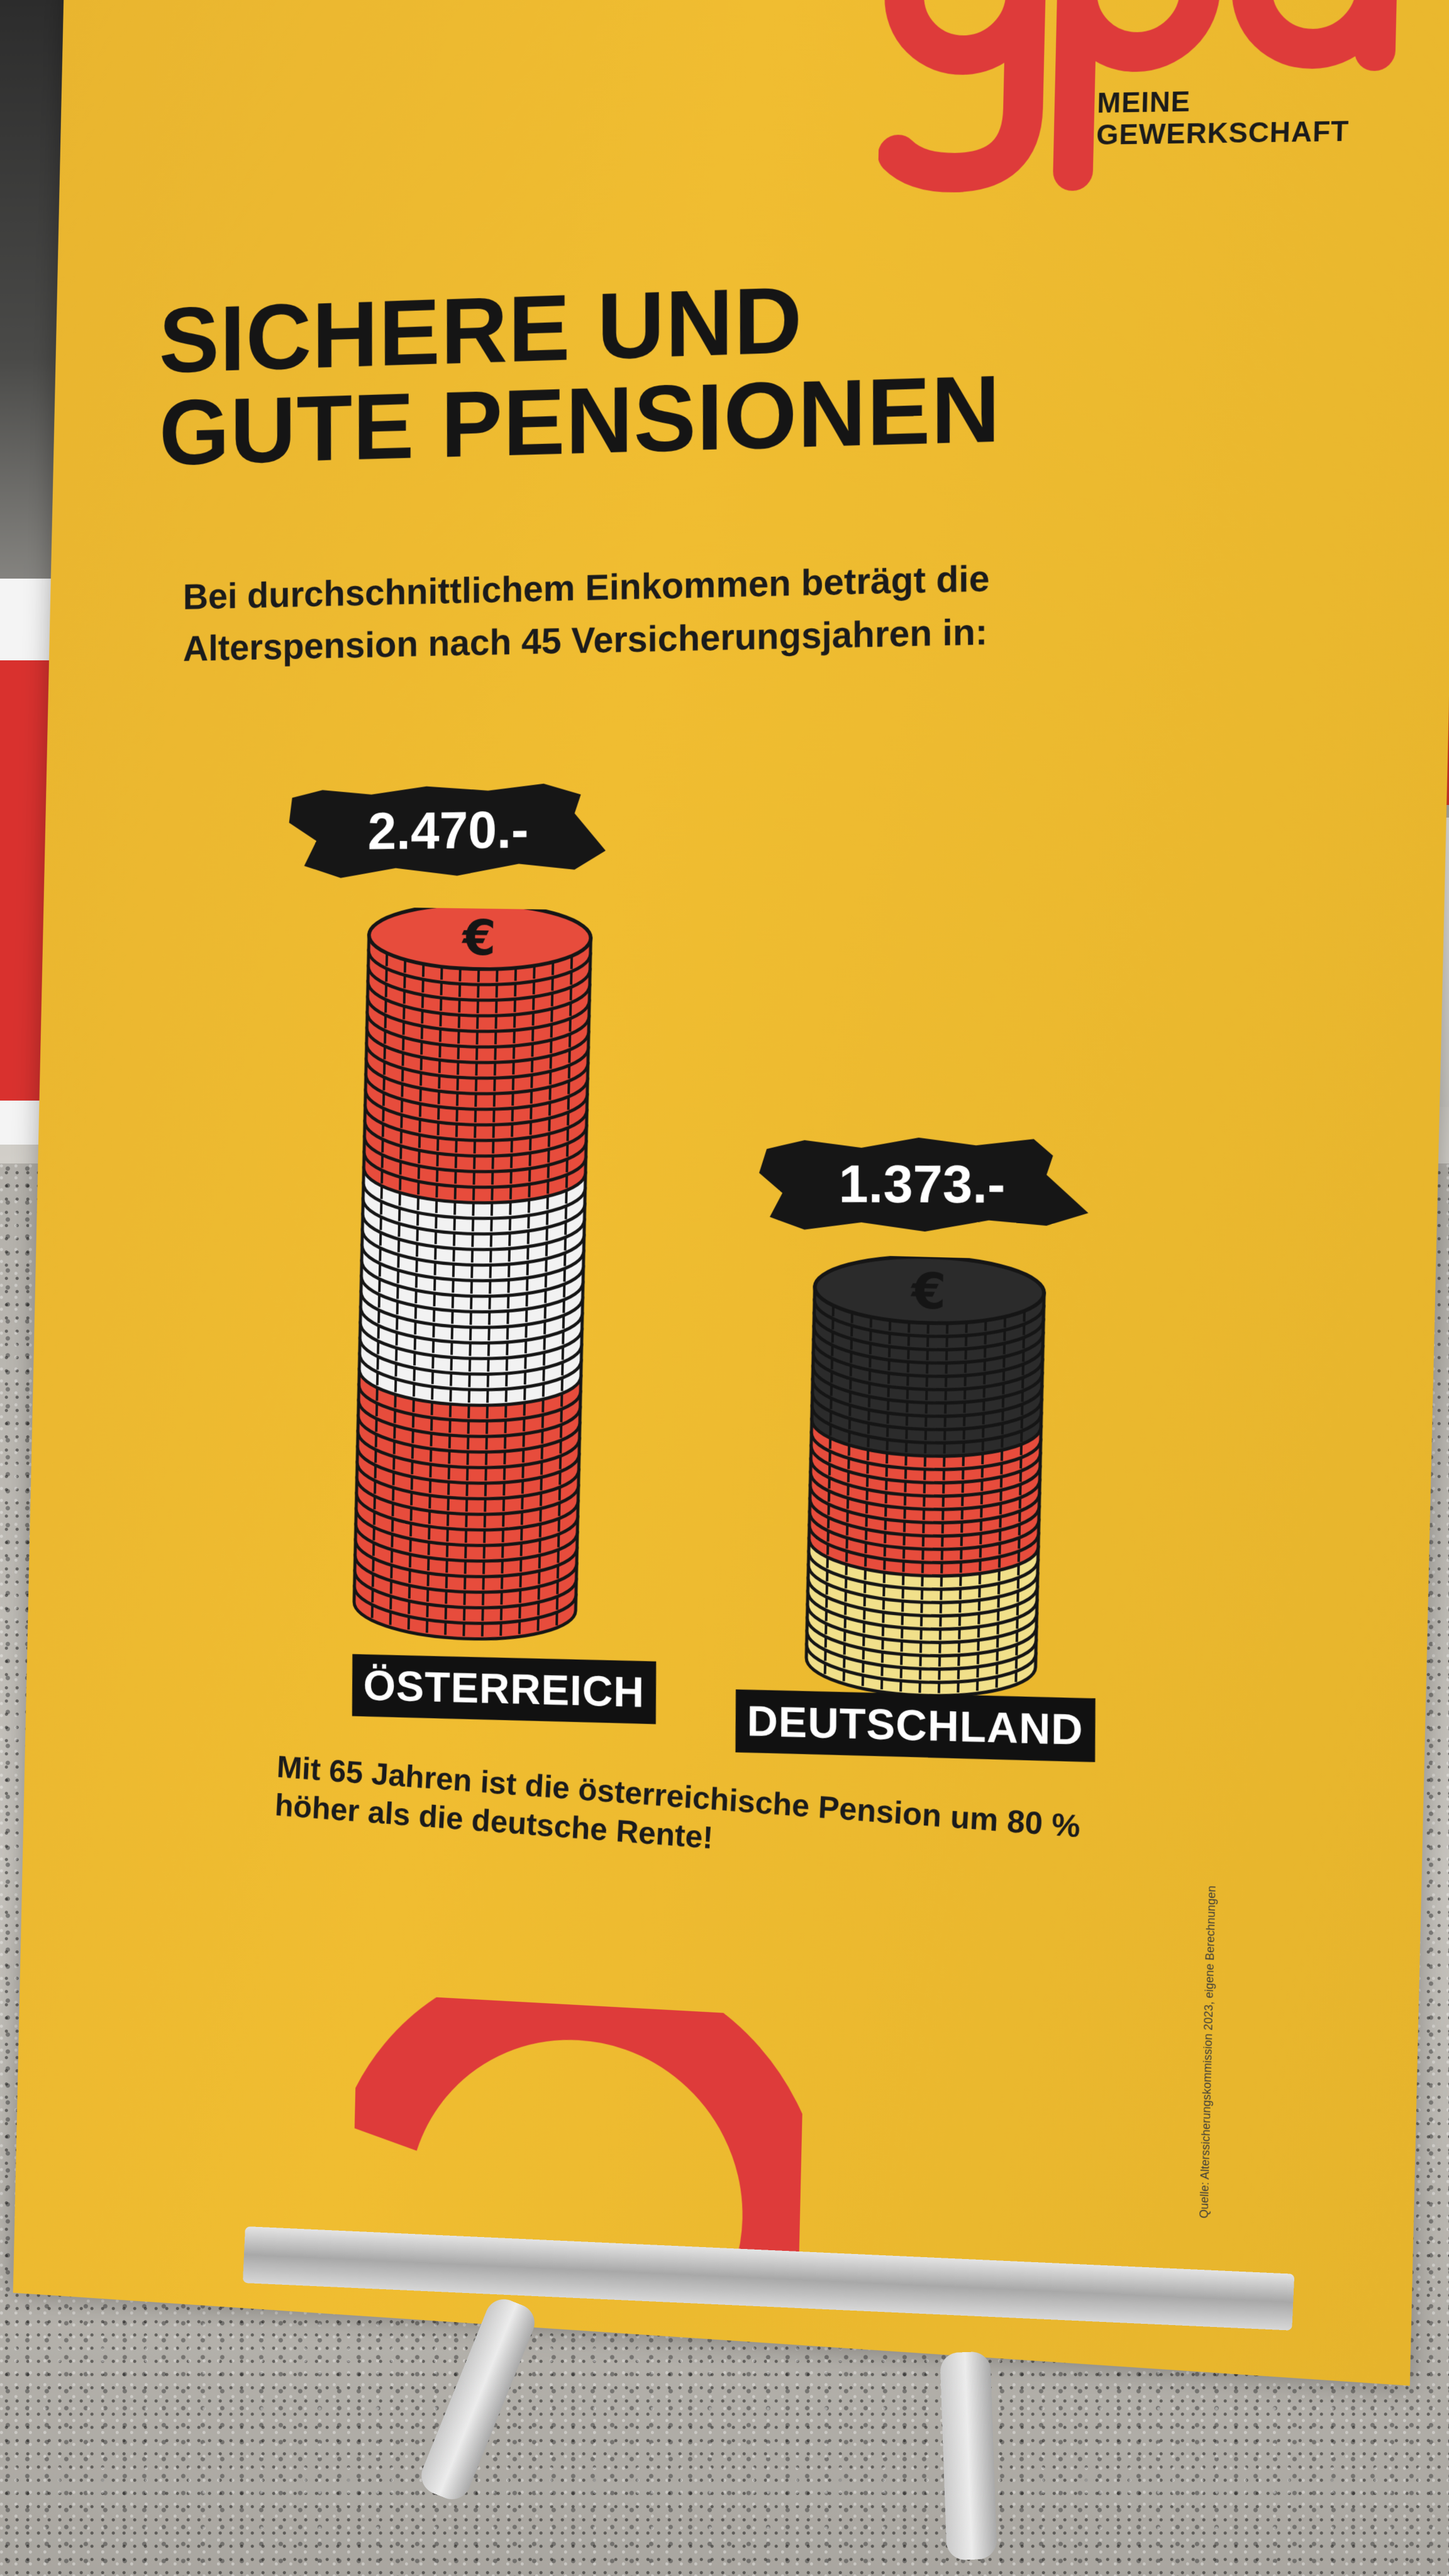  Describe the element at coordinates (472, 1281) in the screenshot. I see `coin-stack-austria: €` at that location.